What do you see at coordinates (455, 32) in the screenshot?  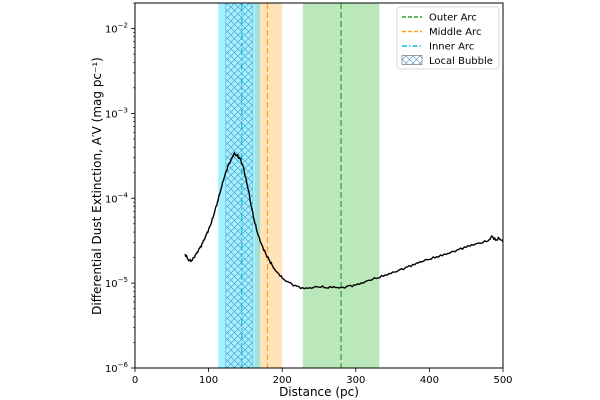 I see `legend-label-middle-arc: Middle Arc` at bounding box center [455, 32].